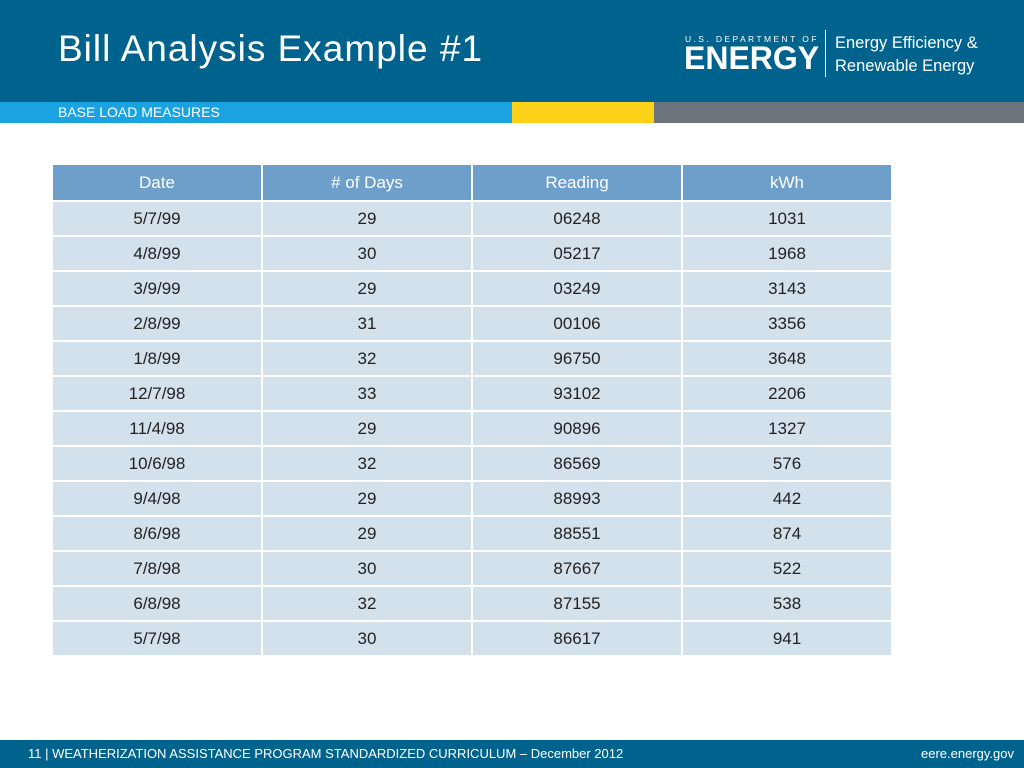  What do you see at coordinates (787, 463) in the screenshot?
I see `cell-kwh: 576` at bounding box center [787, 463].